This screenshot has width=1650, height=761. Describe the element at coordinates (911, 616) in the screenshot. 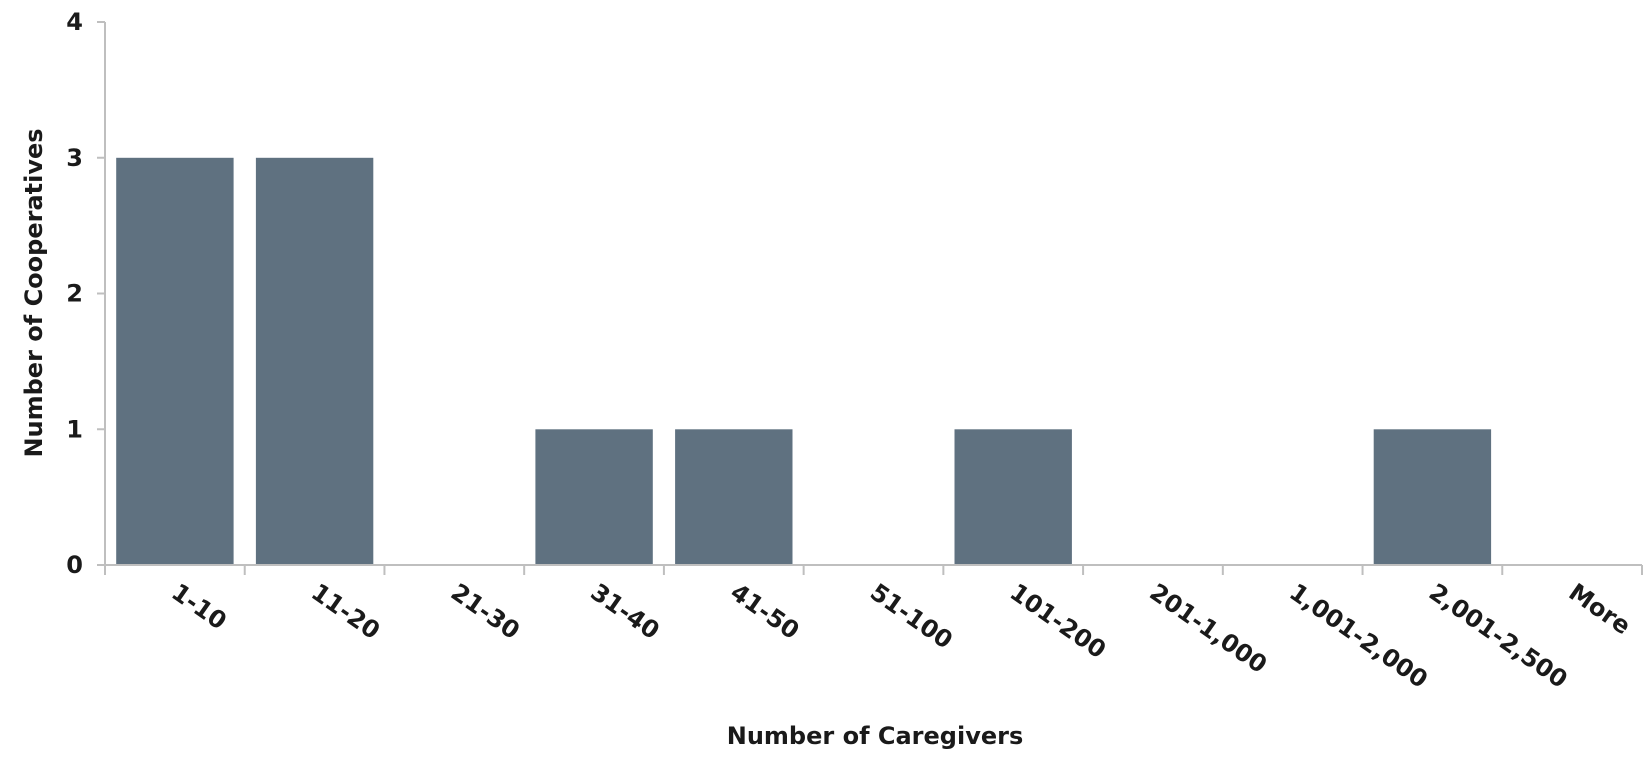

I see `x-tick-label: 51-100` at that location.